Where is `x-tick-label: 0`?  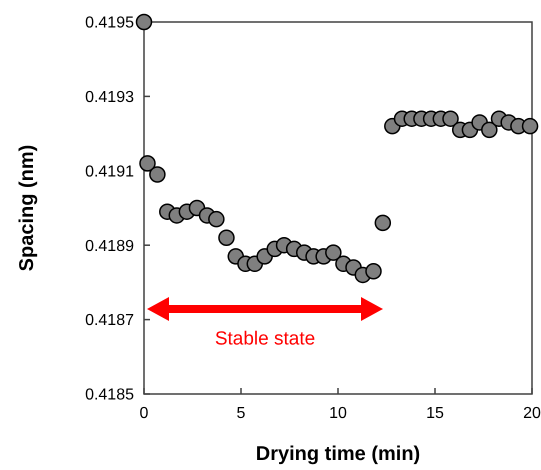 x-tick-label: 0 is located at coordinates (144, 413).